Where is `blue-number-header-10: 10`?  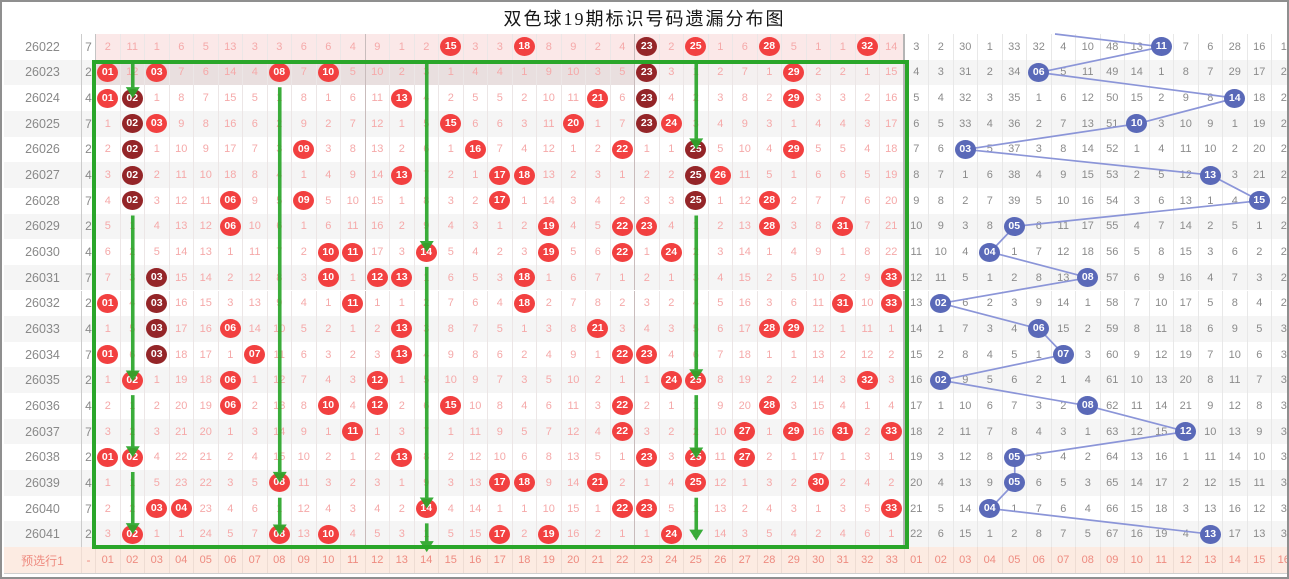
blue-number-header-10: 10 is located at coordinates (1137, 560).